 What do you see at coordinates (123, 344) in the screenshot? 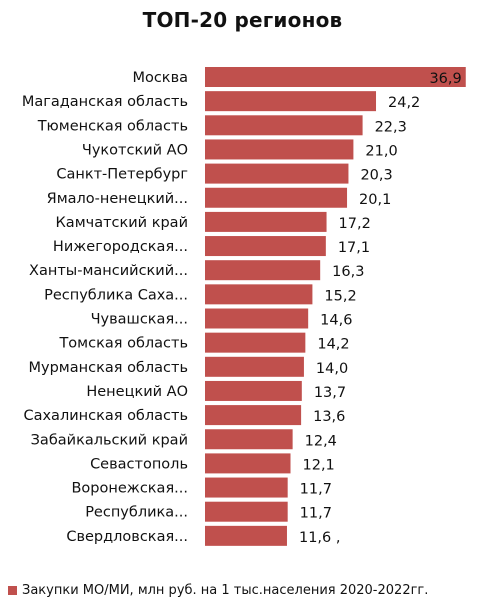
I see `category-label: Томская область` at bounding box center [123, 344].